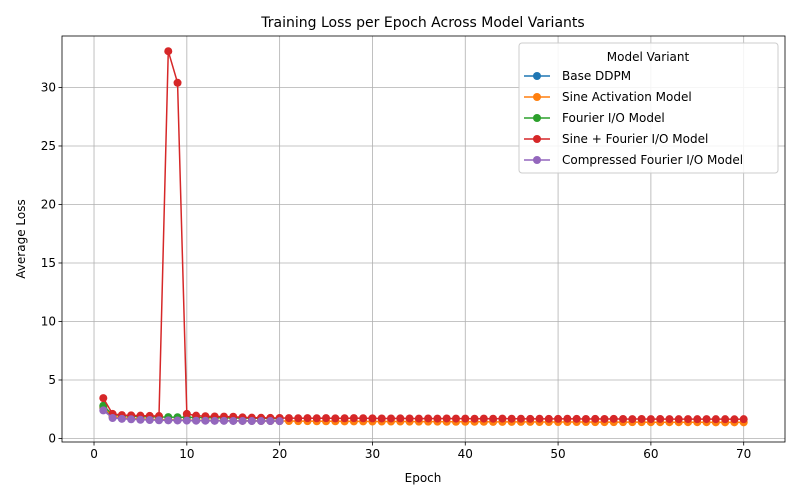  Describe the element at coordinates (635, 139) in the screenshot. I see `legend-entry-label: Sine + Fourier I/O Model` at that location.